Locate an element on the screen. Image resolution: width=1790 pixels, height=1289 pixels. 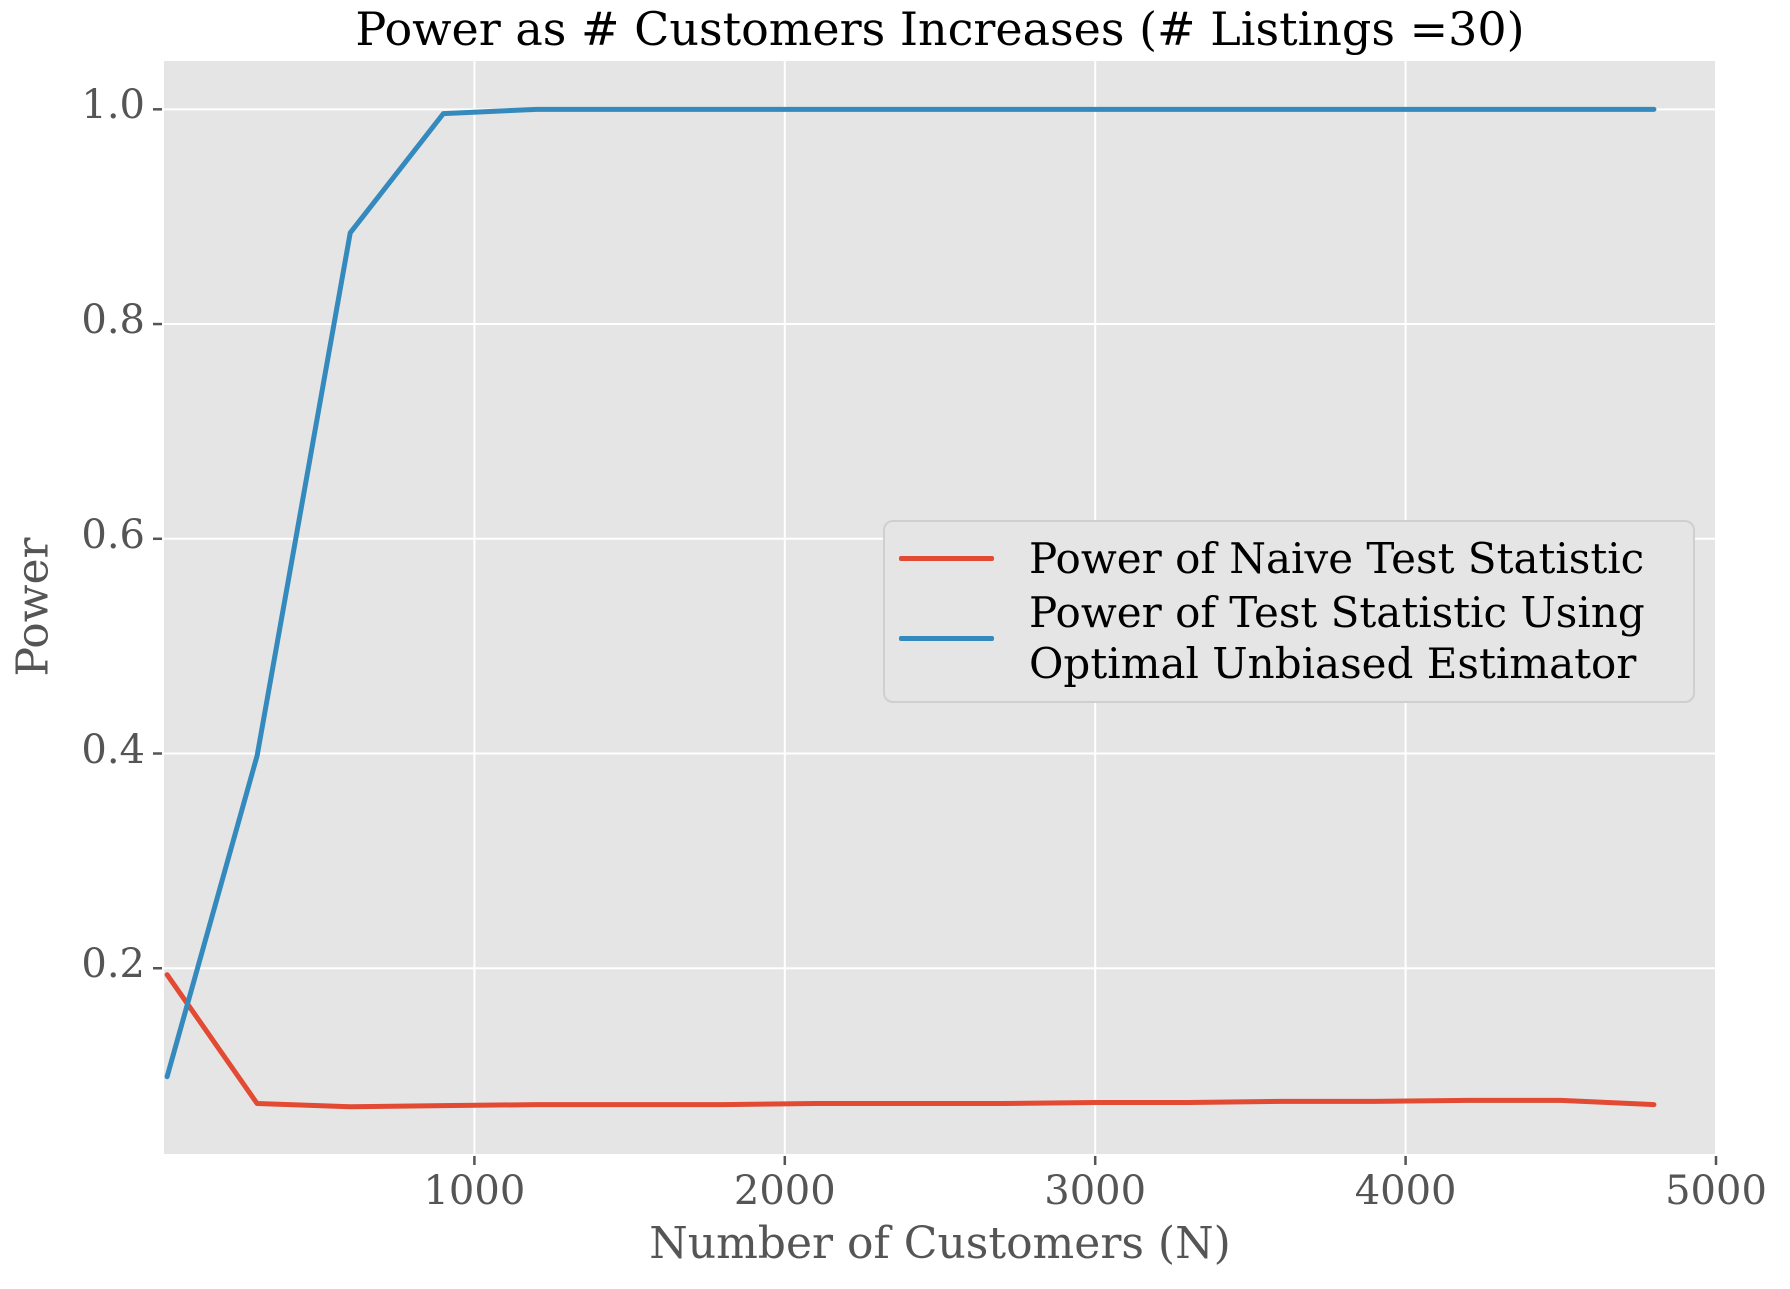
y-tick-label: 0.2 is located at coordinates (113, 964).